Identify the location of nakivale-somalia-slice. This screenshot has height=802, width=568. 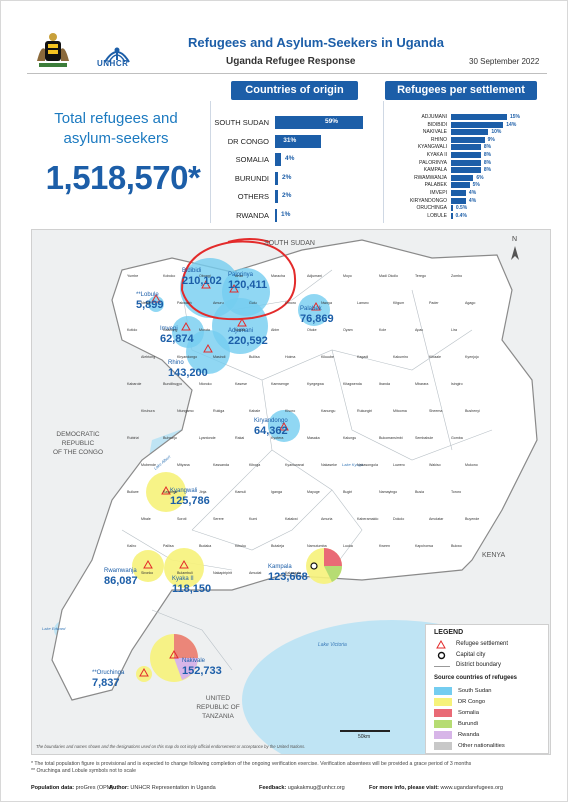
(186, 646).